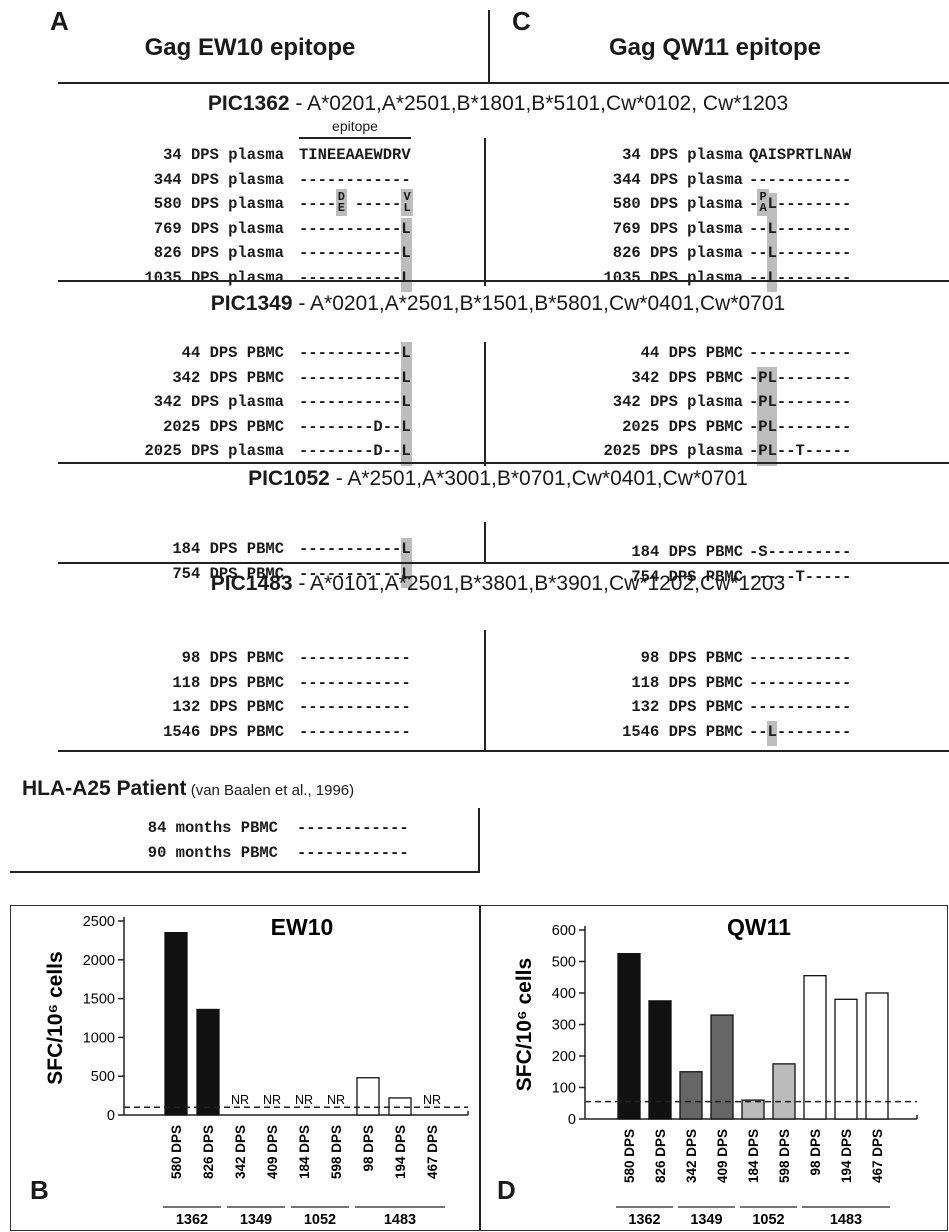  I want to click on y-tick-label: 0, so click(111, 1116).